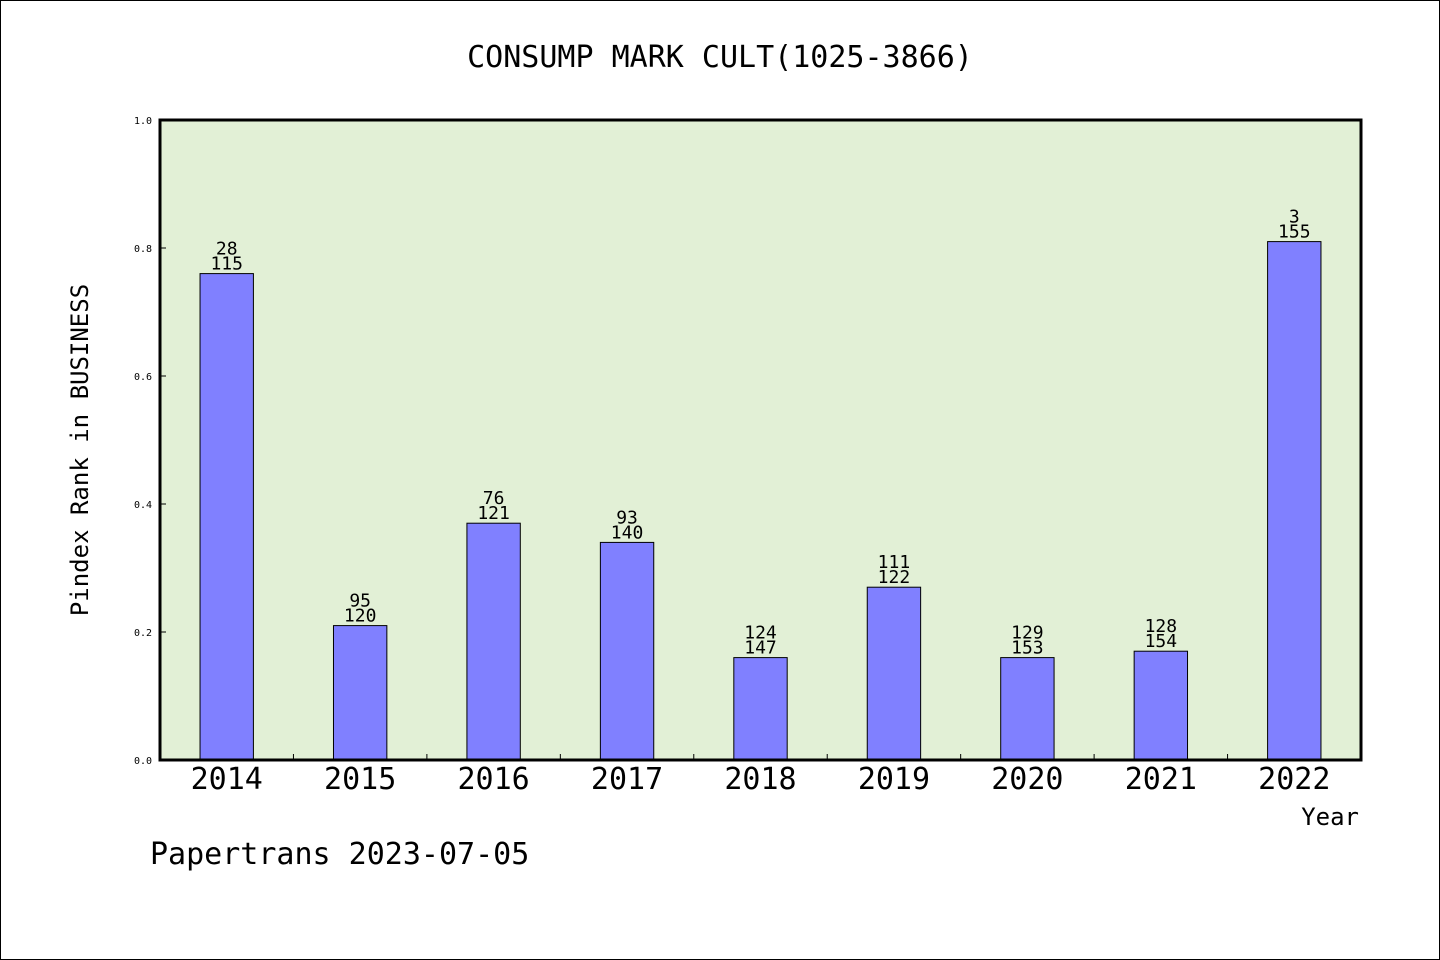 Image resolution: width=1440 pixels, height=960 pixels. Describe the element at coordinates (1161, 779) in the screenshot. I see `x-tick-label: 2021` at that location.